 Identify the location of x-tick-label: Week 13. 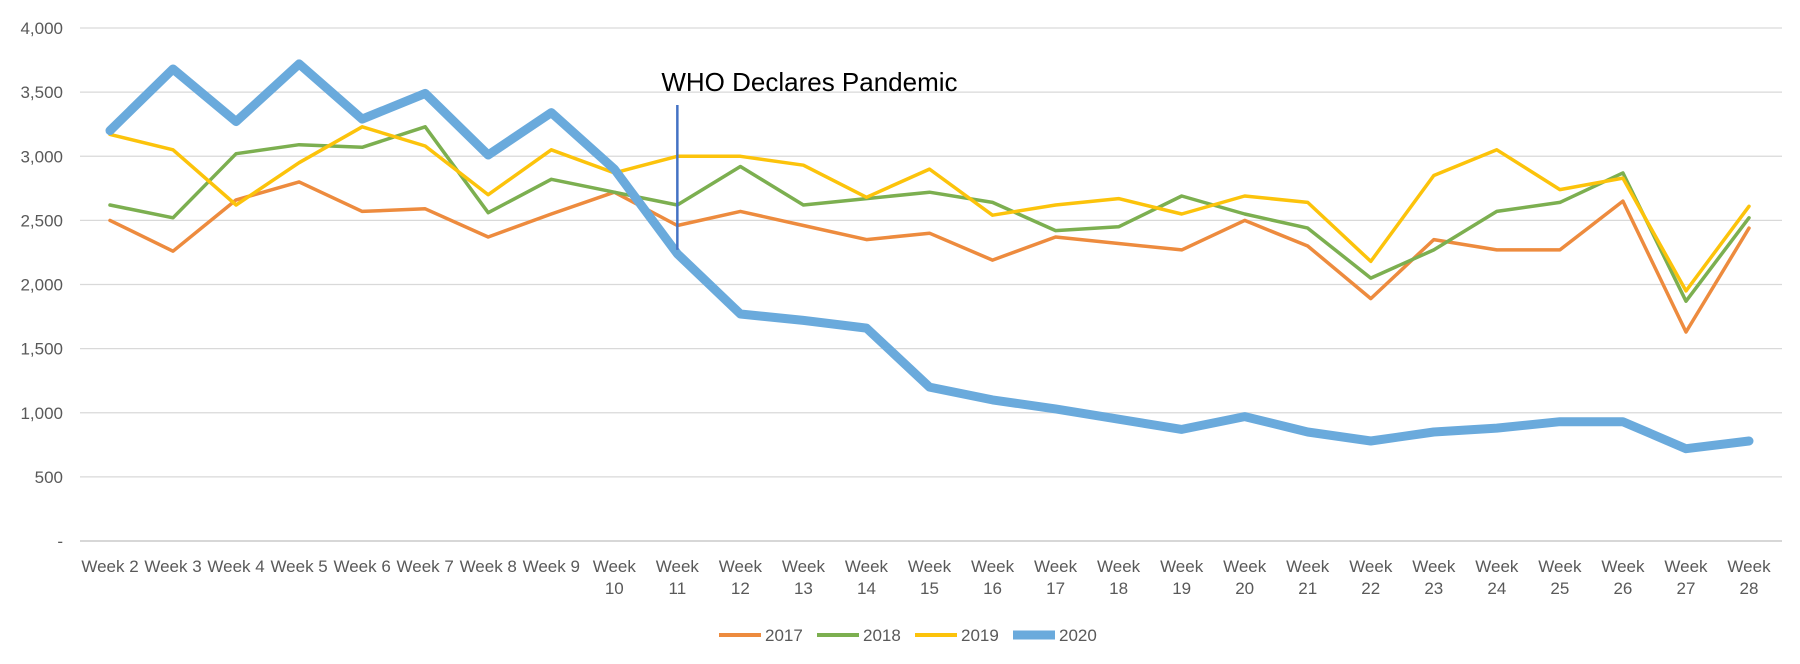
(804, 577).